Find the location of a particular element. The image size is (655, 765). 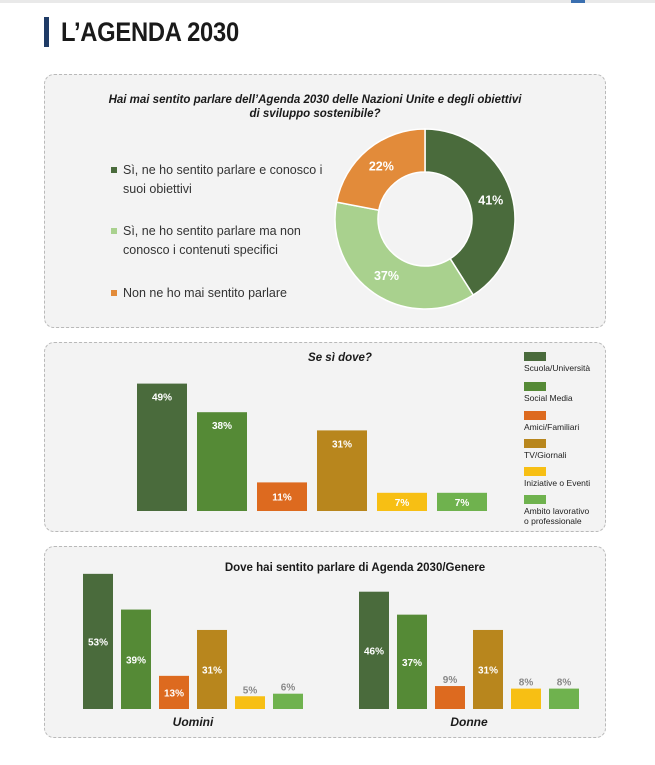

legend-item: Iniziative o Eventi is located at coordinates (557, 477).